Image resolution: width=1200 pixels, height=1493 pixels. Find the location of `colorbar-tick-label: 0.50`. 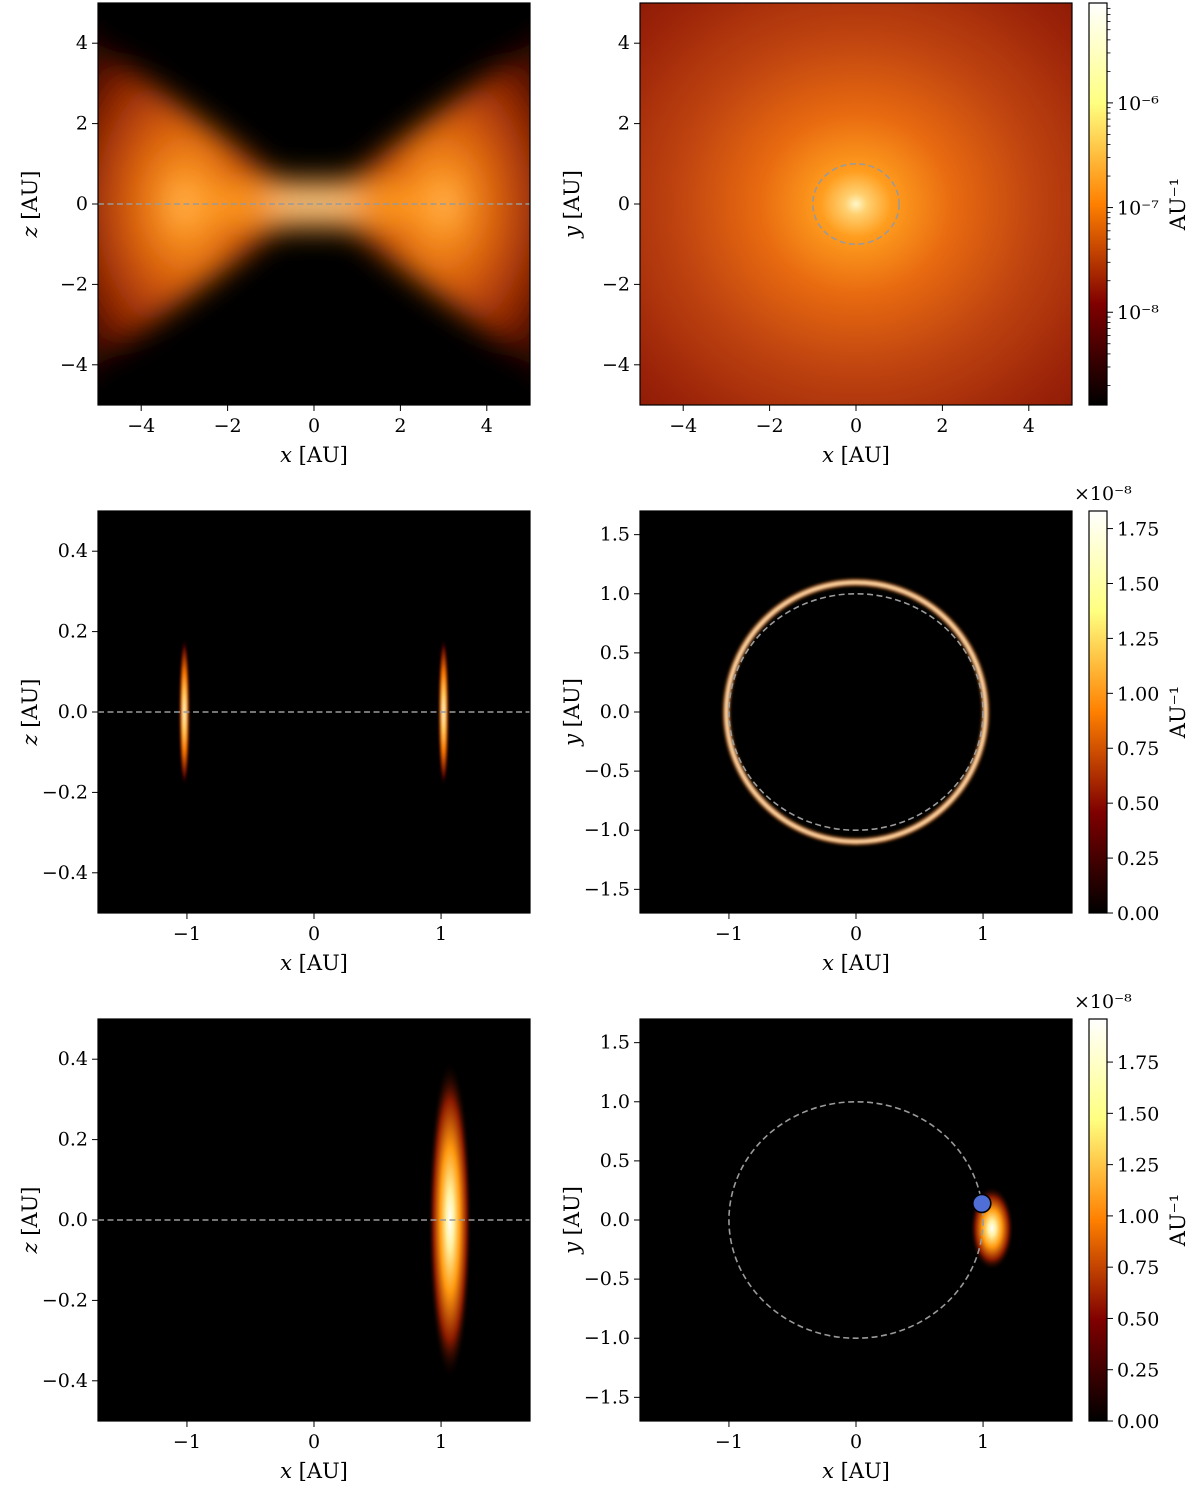

colorbar-tick-label: 0.50 is located at coordinates (1138, 804).